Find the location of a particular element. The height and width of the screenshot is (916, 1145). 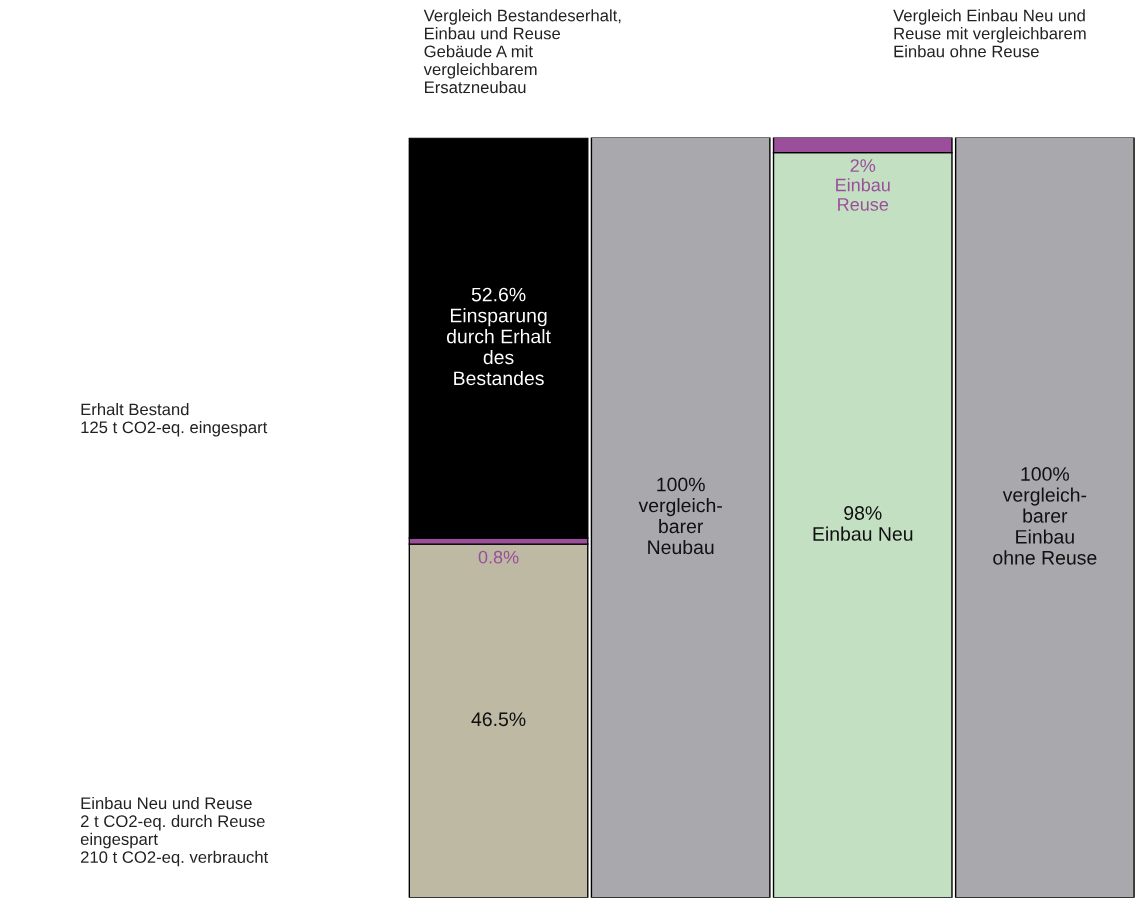

data-label: 46.5% is located at coordinates (498, 719).